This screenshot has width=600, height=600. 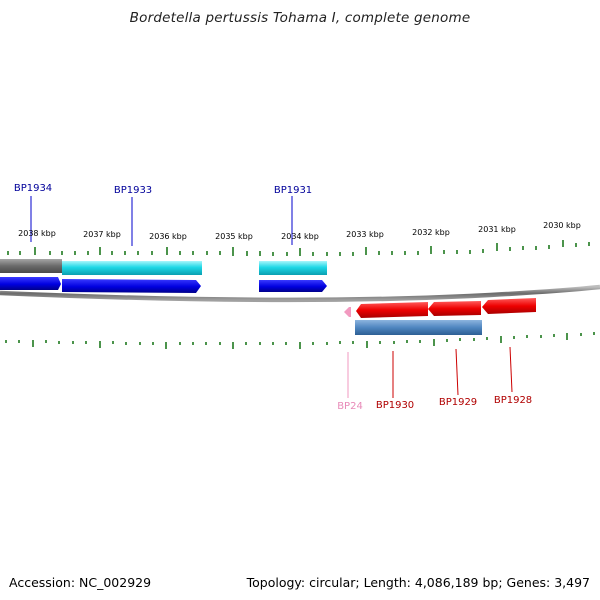 What do you see at coordinates (33, 188) in the screenshot?
I see `gene-label-bp1934: BP1934` at bounding box center [33, 188].